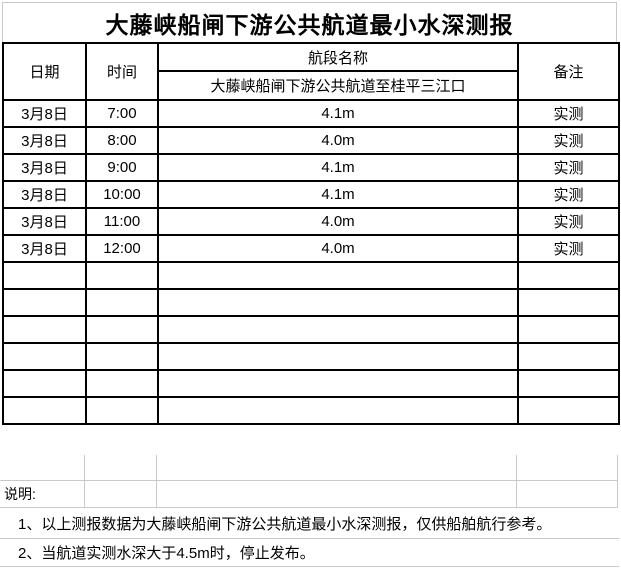 The width and height of the screenshot is (621, 570). I want to click on table-row: 3月8日 12:00 4.0m 实测, so click(311, 248).